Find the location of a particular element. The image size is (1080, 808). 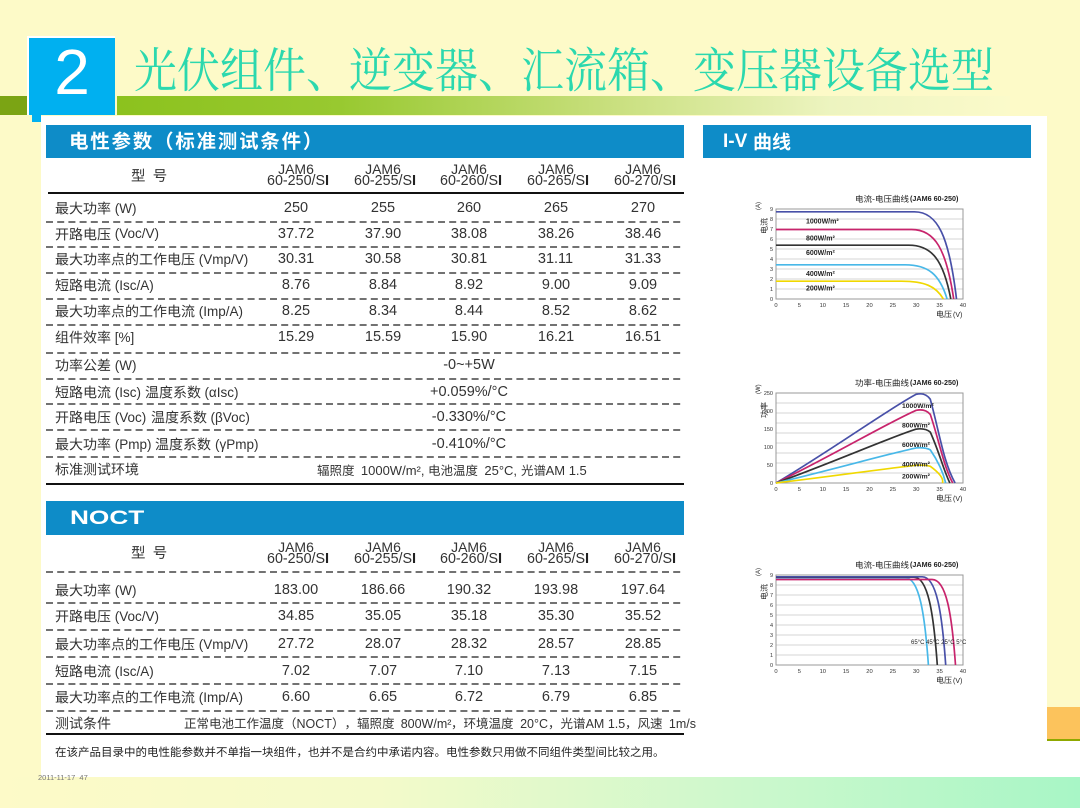

svg-text: 200 is located at coordinates (768, 412).